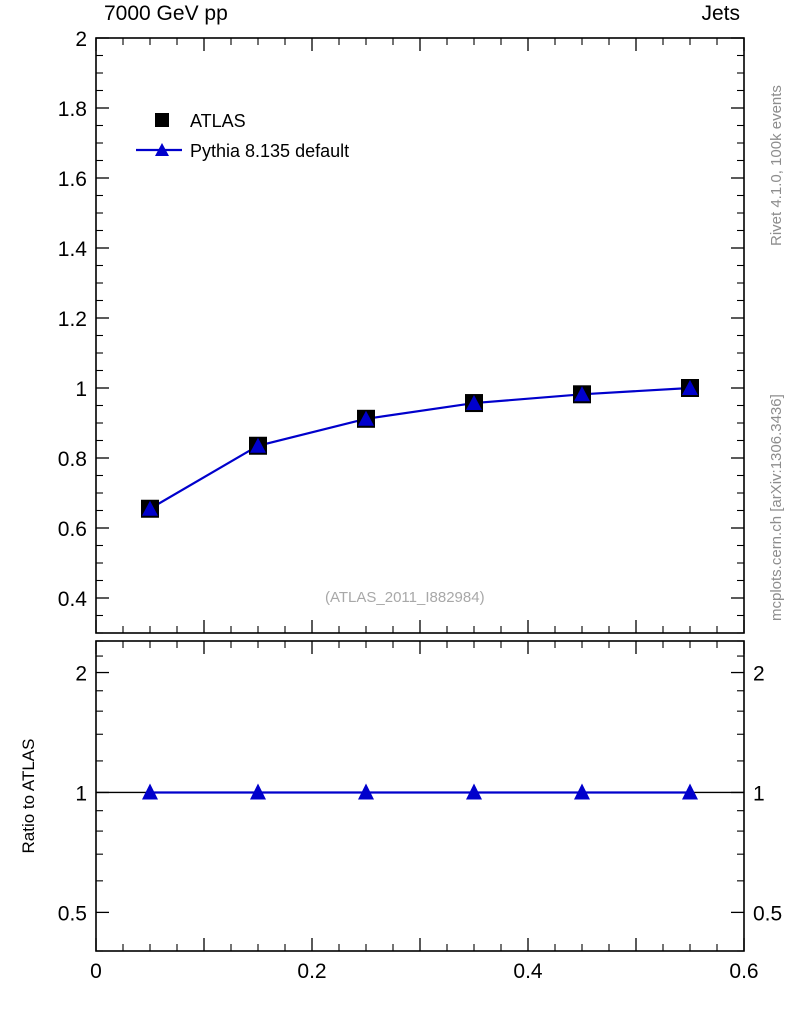 The image size is (786, 1024). Describe the element at coordinates (81, 39) in the screenshot. I see `y-tick-label: 2` at that location.